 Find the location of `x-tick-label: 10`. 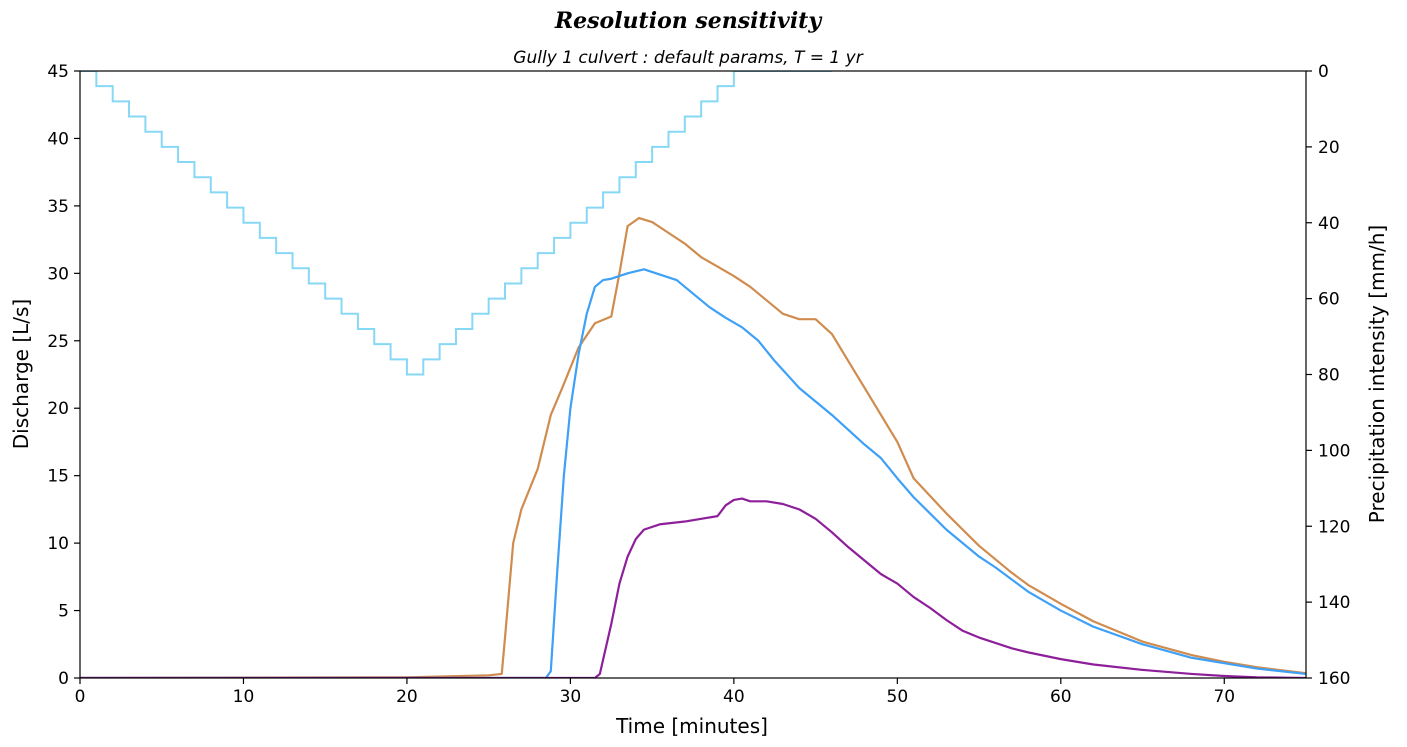

x-tick-label: 10 is located at coordinates (244, 697).